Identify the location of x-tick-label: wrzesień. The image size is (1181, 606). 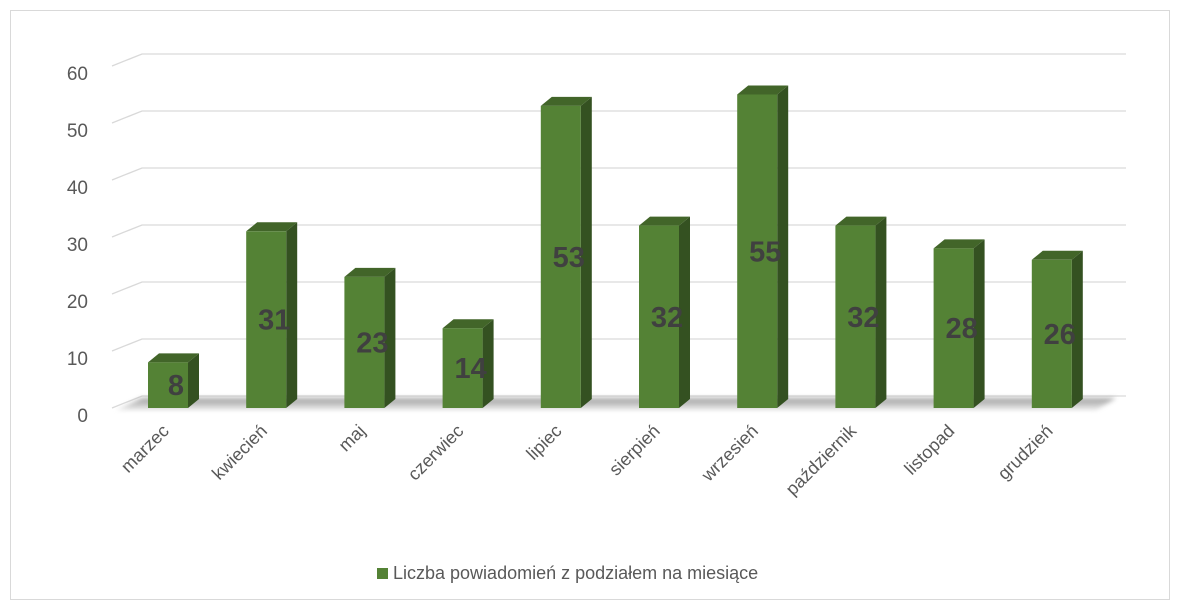
(729, 453).